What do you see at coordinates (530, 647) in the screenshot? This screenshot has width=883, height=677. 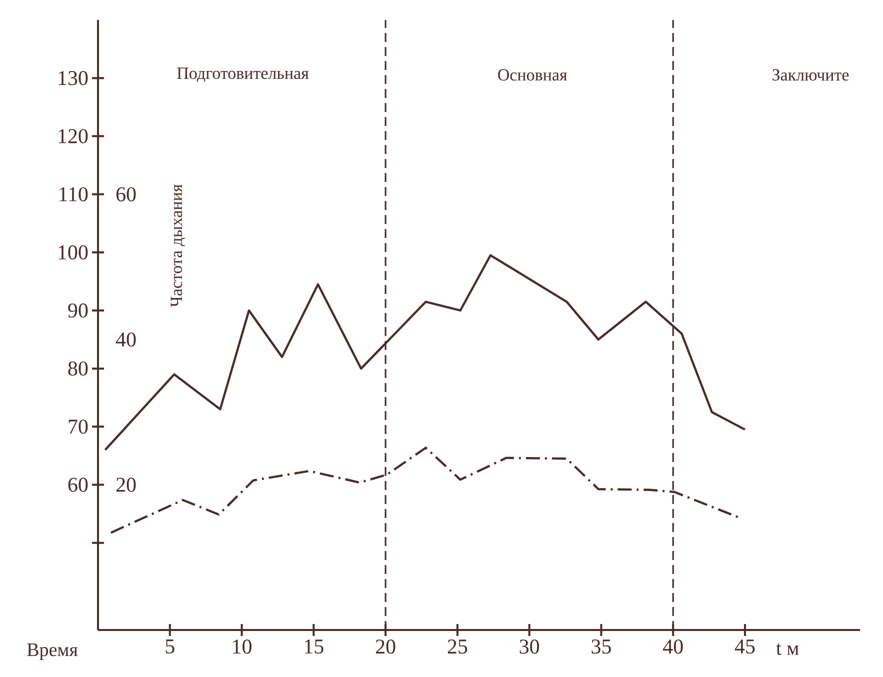 I see `x-tick-label: 30` at bounding box center [530, 647].